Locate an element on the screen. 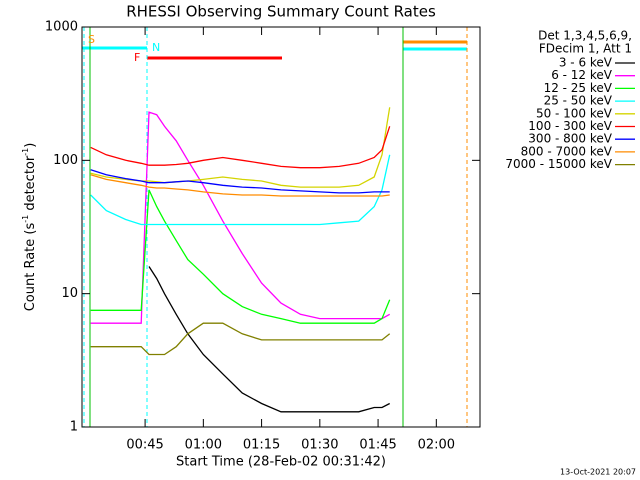 The width and height of the screenshot is (640, 480). x-tick-label: 01:00 is located at coordinates (203, 445).